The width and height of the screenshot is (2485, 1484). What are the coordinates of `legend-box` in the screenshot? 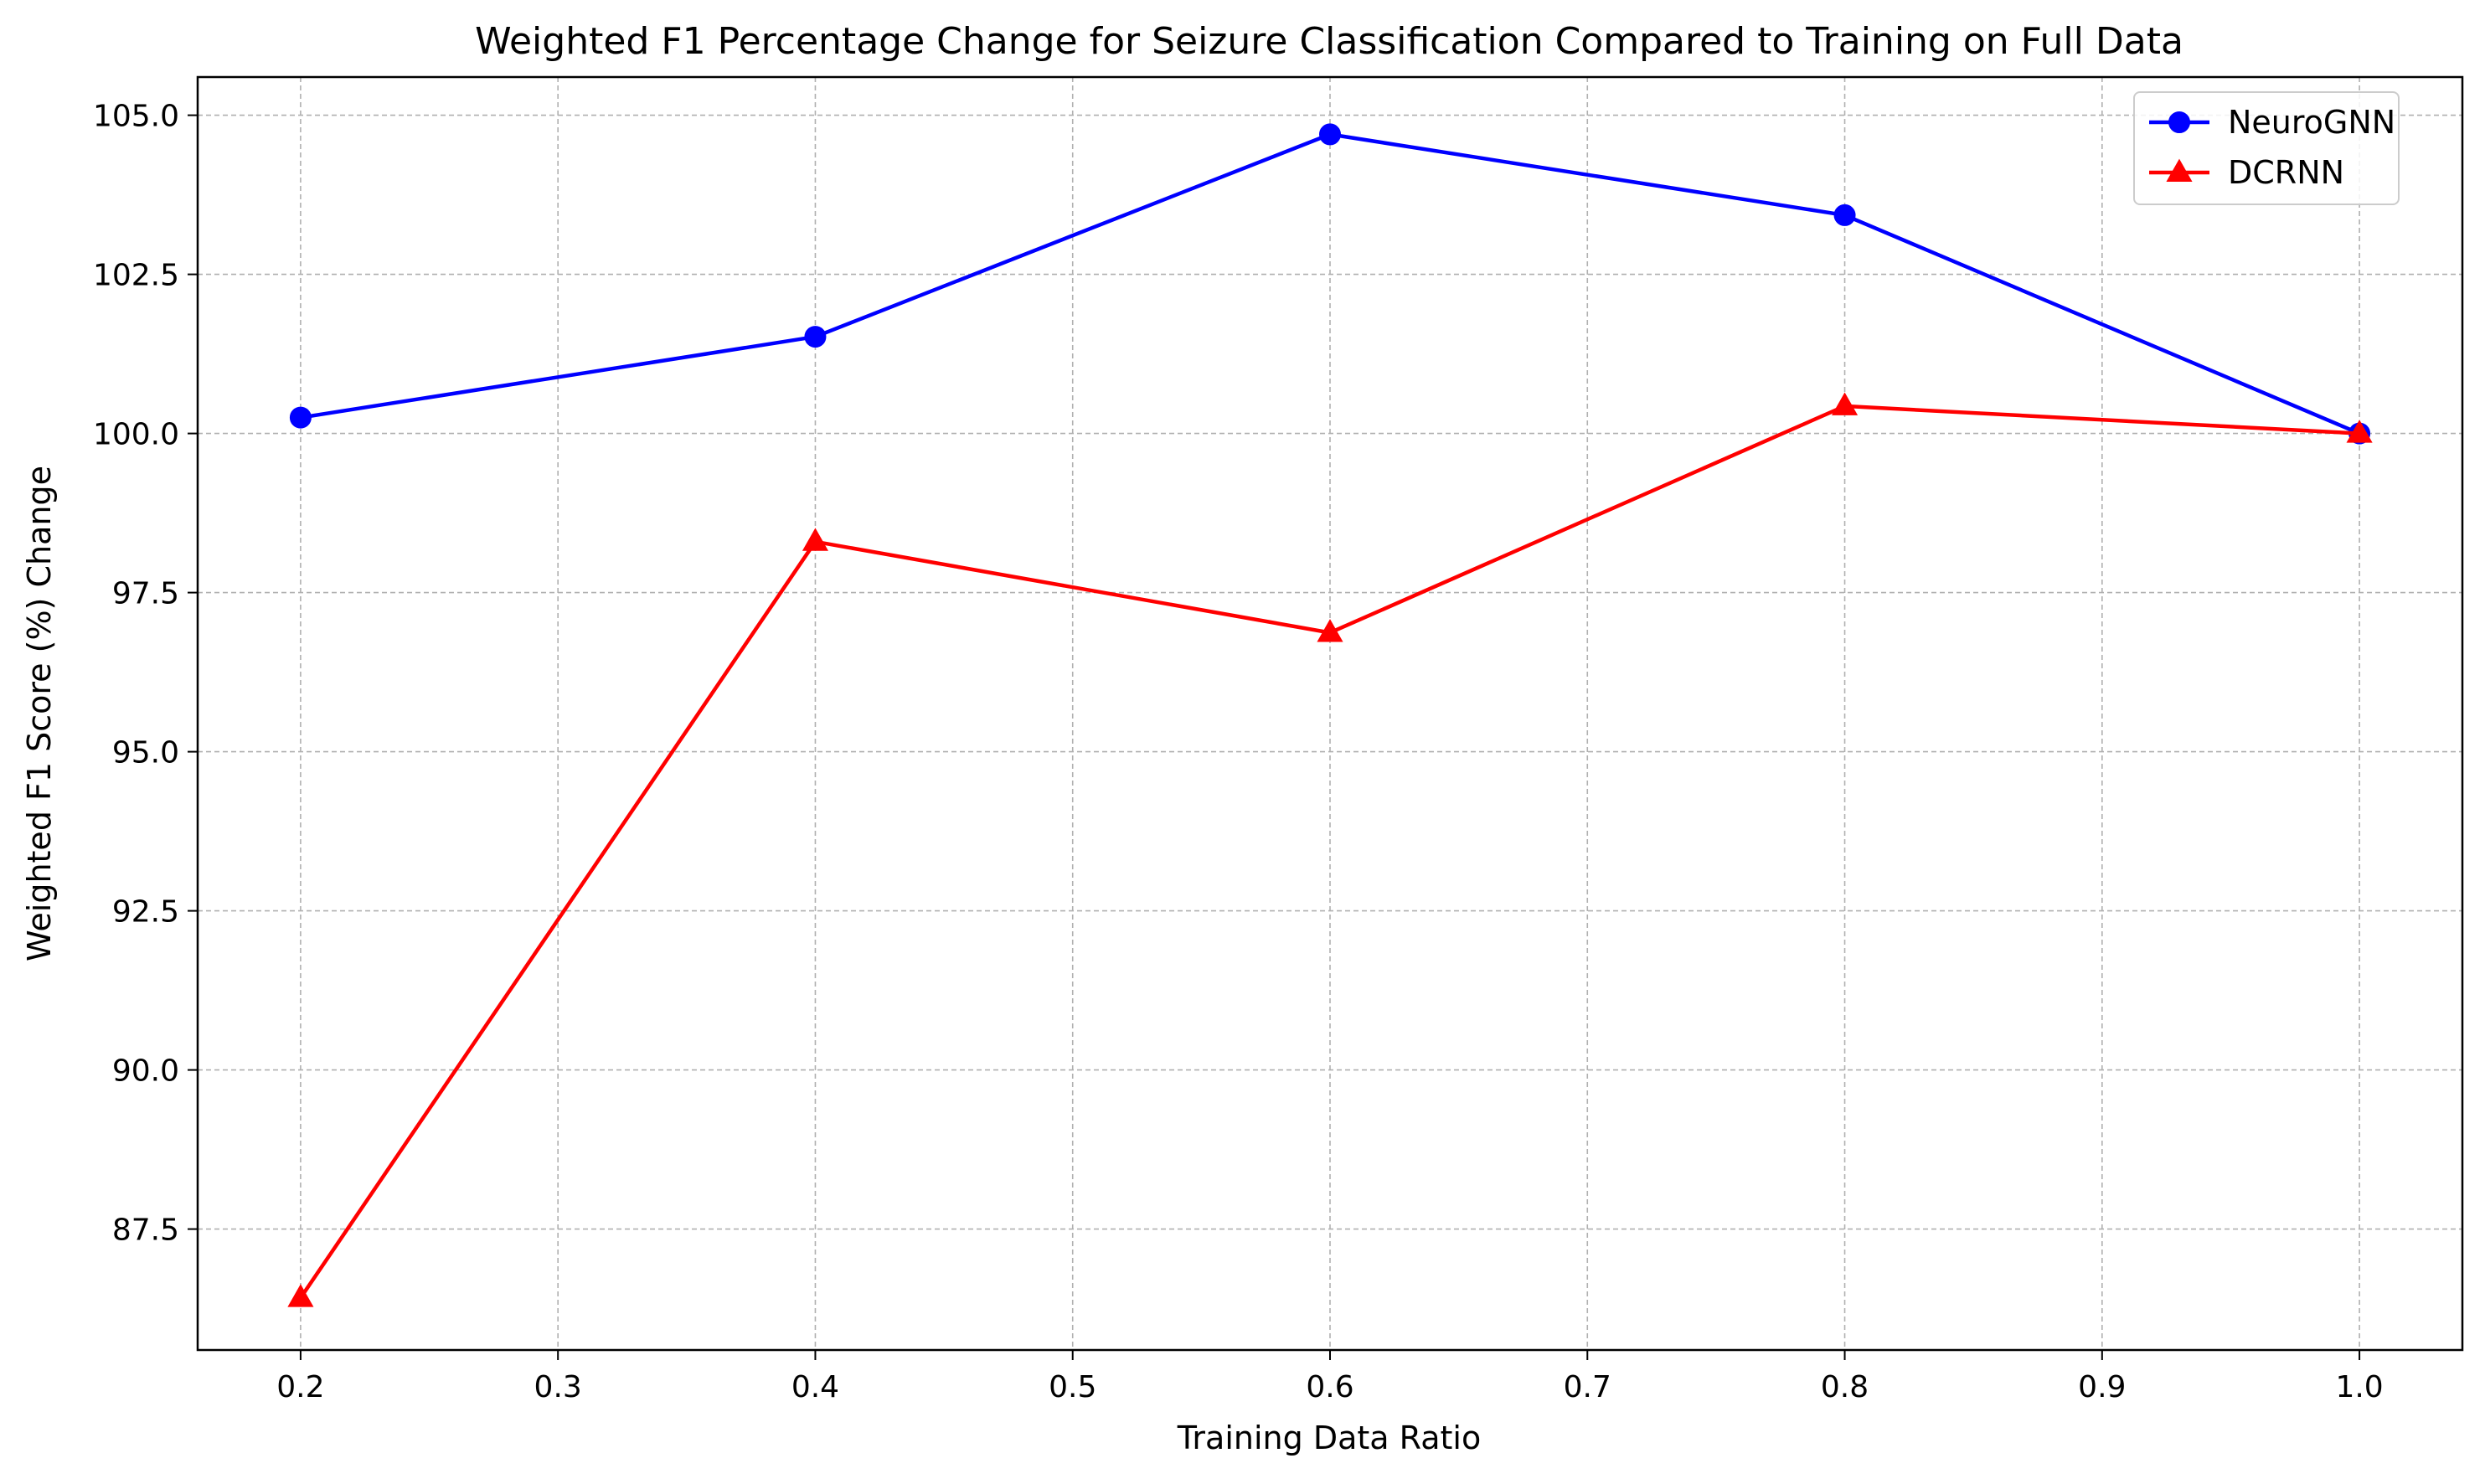 It's located at (2266, 148).